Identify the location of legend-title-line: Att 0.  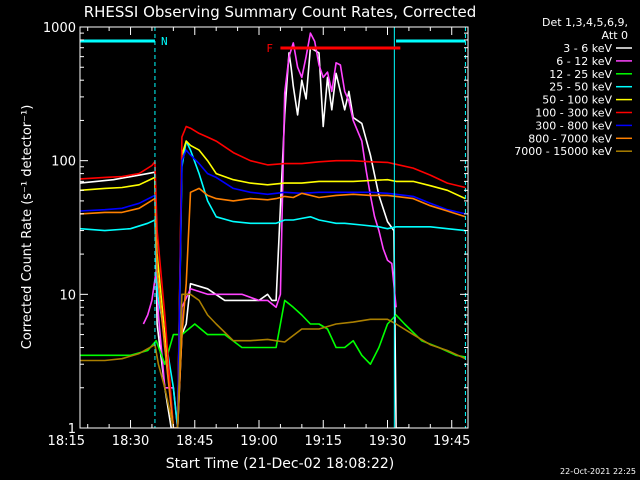
(615, 35).